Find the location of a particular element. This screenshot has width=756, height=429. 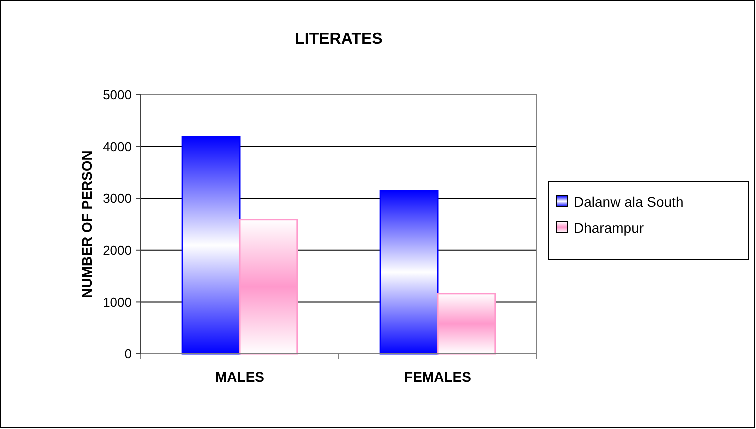

y-axis-title: NUMBER OF PERSON is located at coordinates (87, 224).